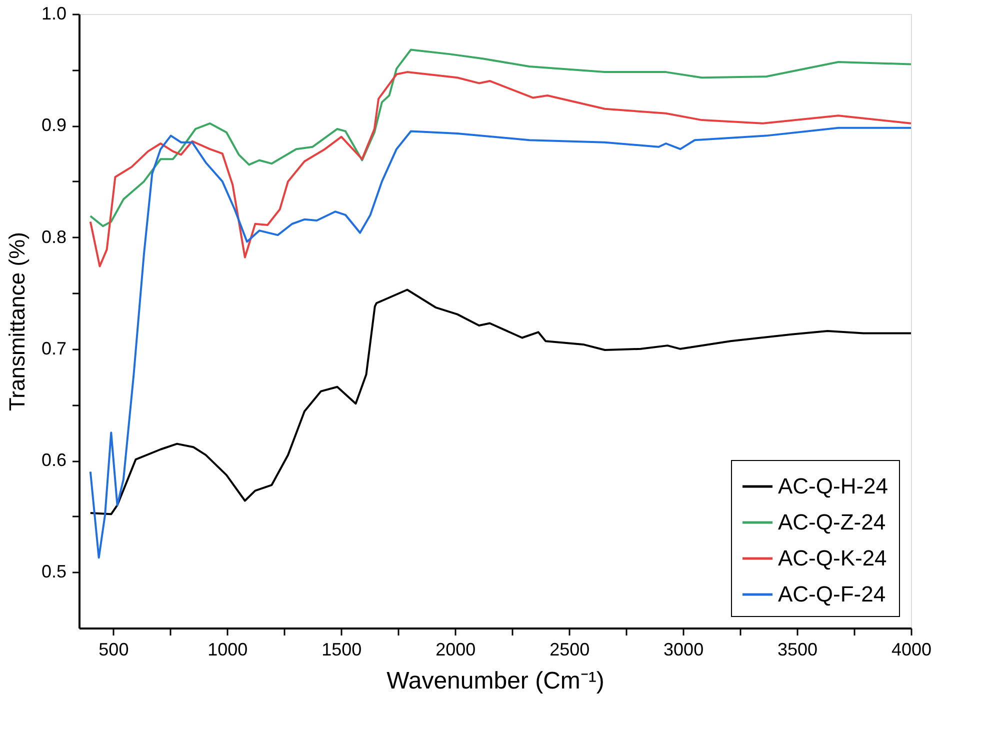 This screenshot has height=744, width=985. I want to click on legend-label: AC-Q-K-24, so click(832, 558).